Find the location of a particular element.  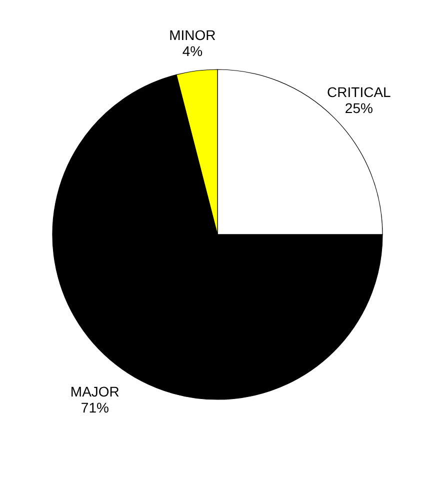

slice-label: MAJOR is located at coordinates (95, 392).